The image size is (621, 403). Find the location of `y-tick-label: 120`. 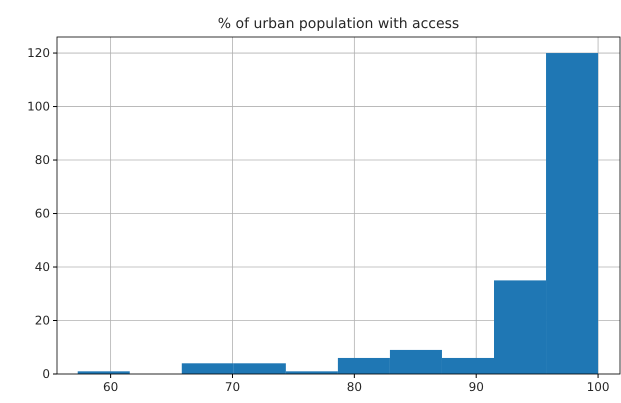

y-tick-label: 120 is located at coordinates (38, 53).